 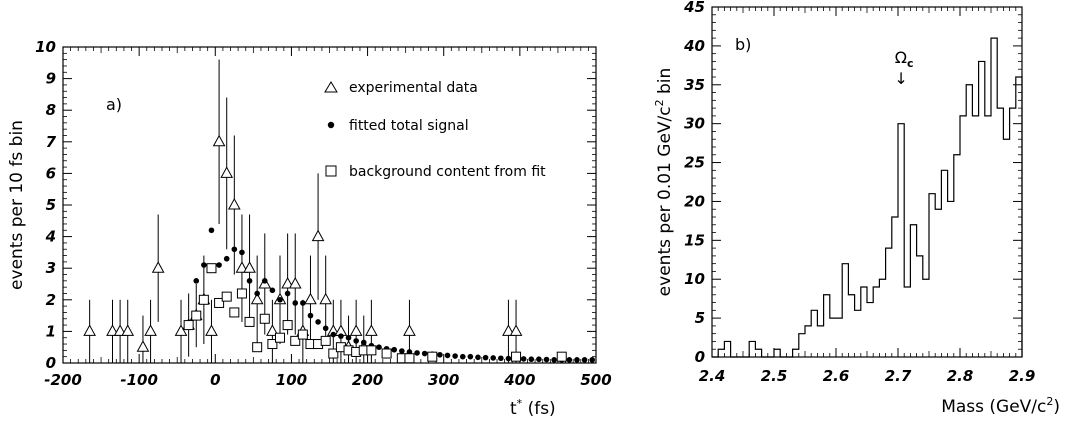 I want to click on y-tick-label: 30, so click(x=694, y=124).